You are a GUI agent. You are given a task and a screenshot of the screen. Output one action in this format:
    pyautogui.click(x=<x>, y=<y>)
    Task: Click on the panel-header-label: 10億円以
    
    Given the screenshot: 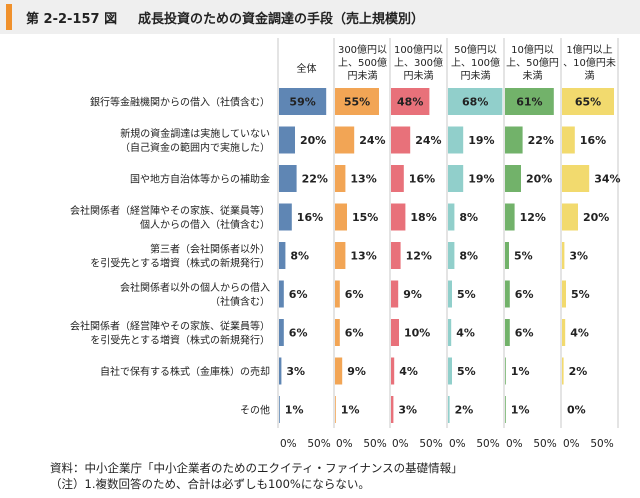 What is the action you would take?
    pyautogui.click(x=532, y=49)
    